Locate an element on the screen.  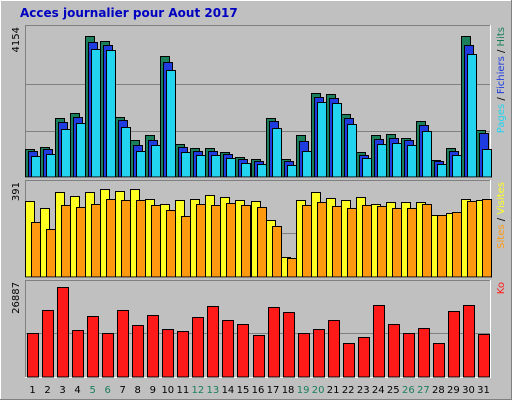
x-tick-label-day-22: 22 is located at coordinates (348, 390).